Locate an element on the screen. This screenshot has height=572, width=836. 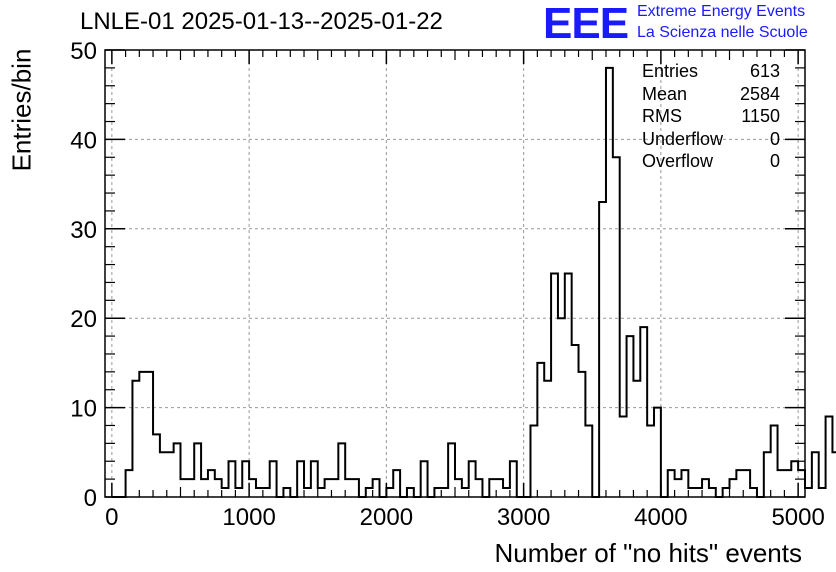
y-tick-label: 10 is located at coordinates (83, 409).